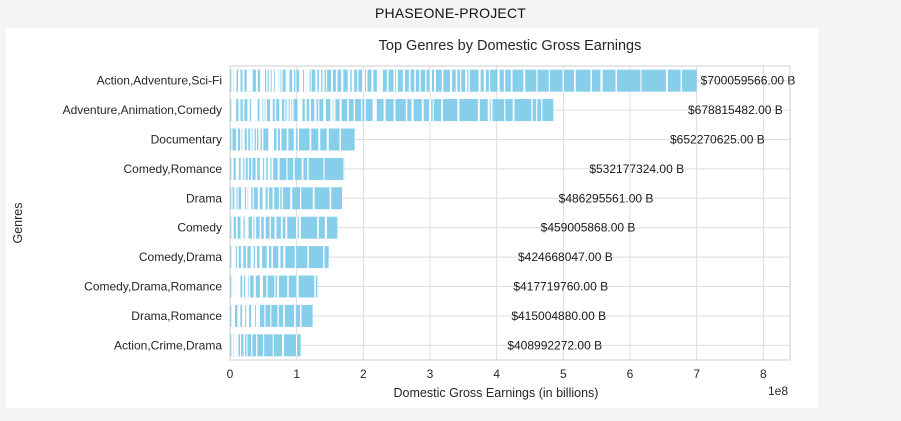 The width and height of the screenshot is (901, 421). I want to click on x-axis-offset-label: 1e8, so click(778, 391).